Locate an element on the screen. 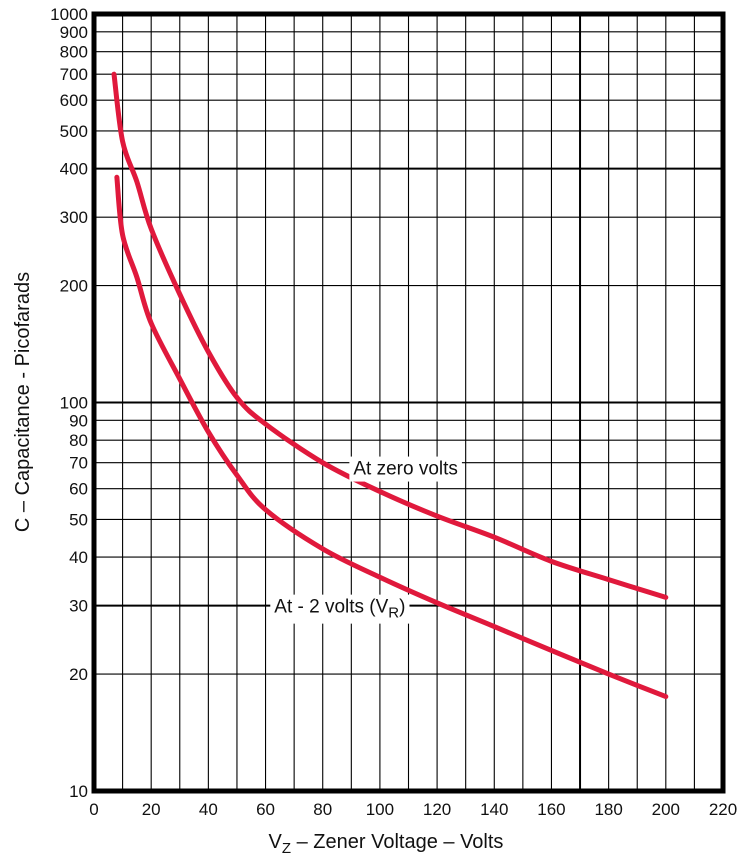 The height and width of the screenshot is (864, 744). x-axis-label: VZ – Zener Voltage – Volts is located at coordinates (386, 844).